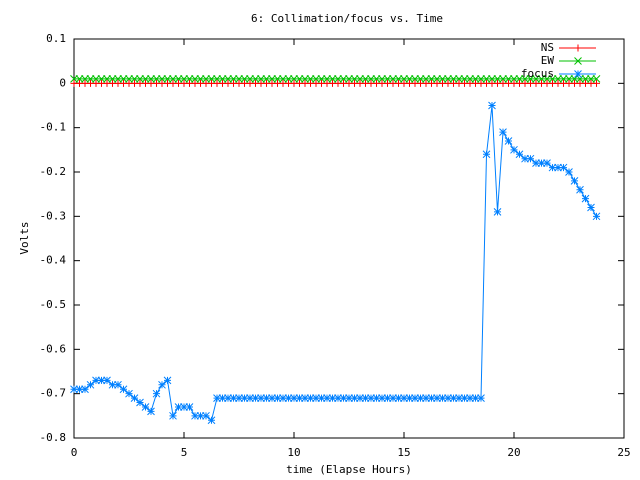 Image resolution: width=640 pixels, height=480 pixels. What do you see at coordinates (513, 452) in the screenshot?
I see `x-tick-label: 20` at bounding box center [513, 452].